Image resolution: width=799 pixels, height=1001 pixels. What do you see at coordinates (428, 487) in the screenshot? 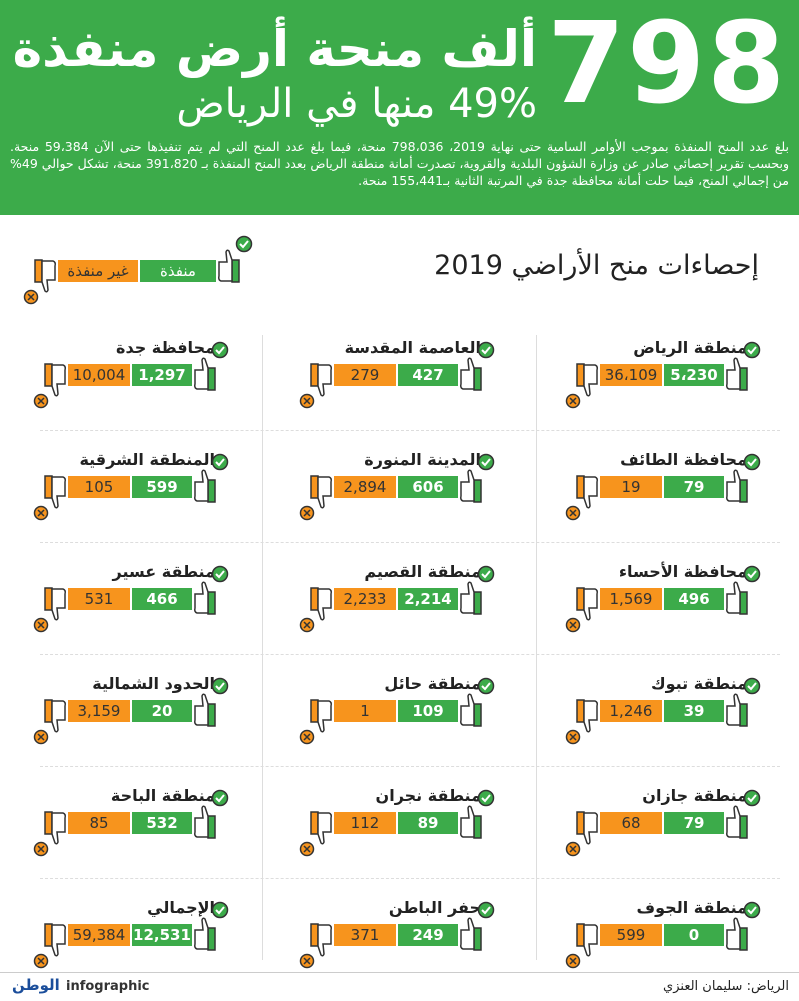
I see `implemented-count: 606` at bounding box center [428, 487].